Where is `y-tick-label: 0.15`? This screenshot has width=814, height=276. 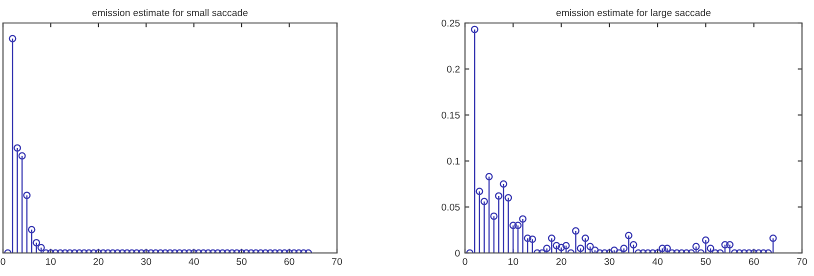
y-tick-label: 0.15 is located at coordinates (451, 115).